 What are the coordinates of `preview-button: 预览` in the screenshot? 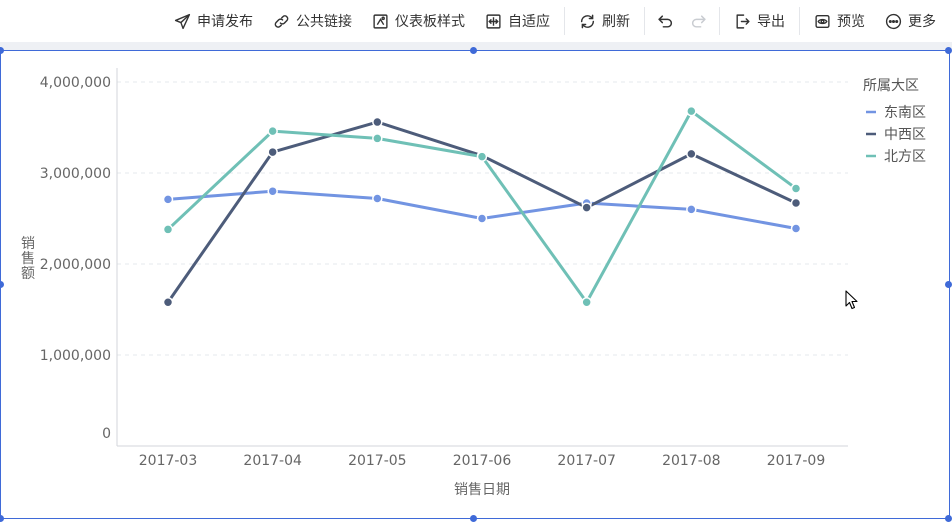 It's located at (839, 21).